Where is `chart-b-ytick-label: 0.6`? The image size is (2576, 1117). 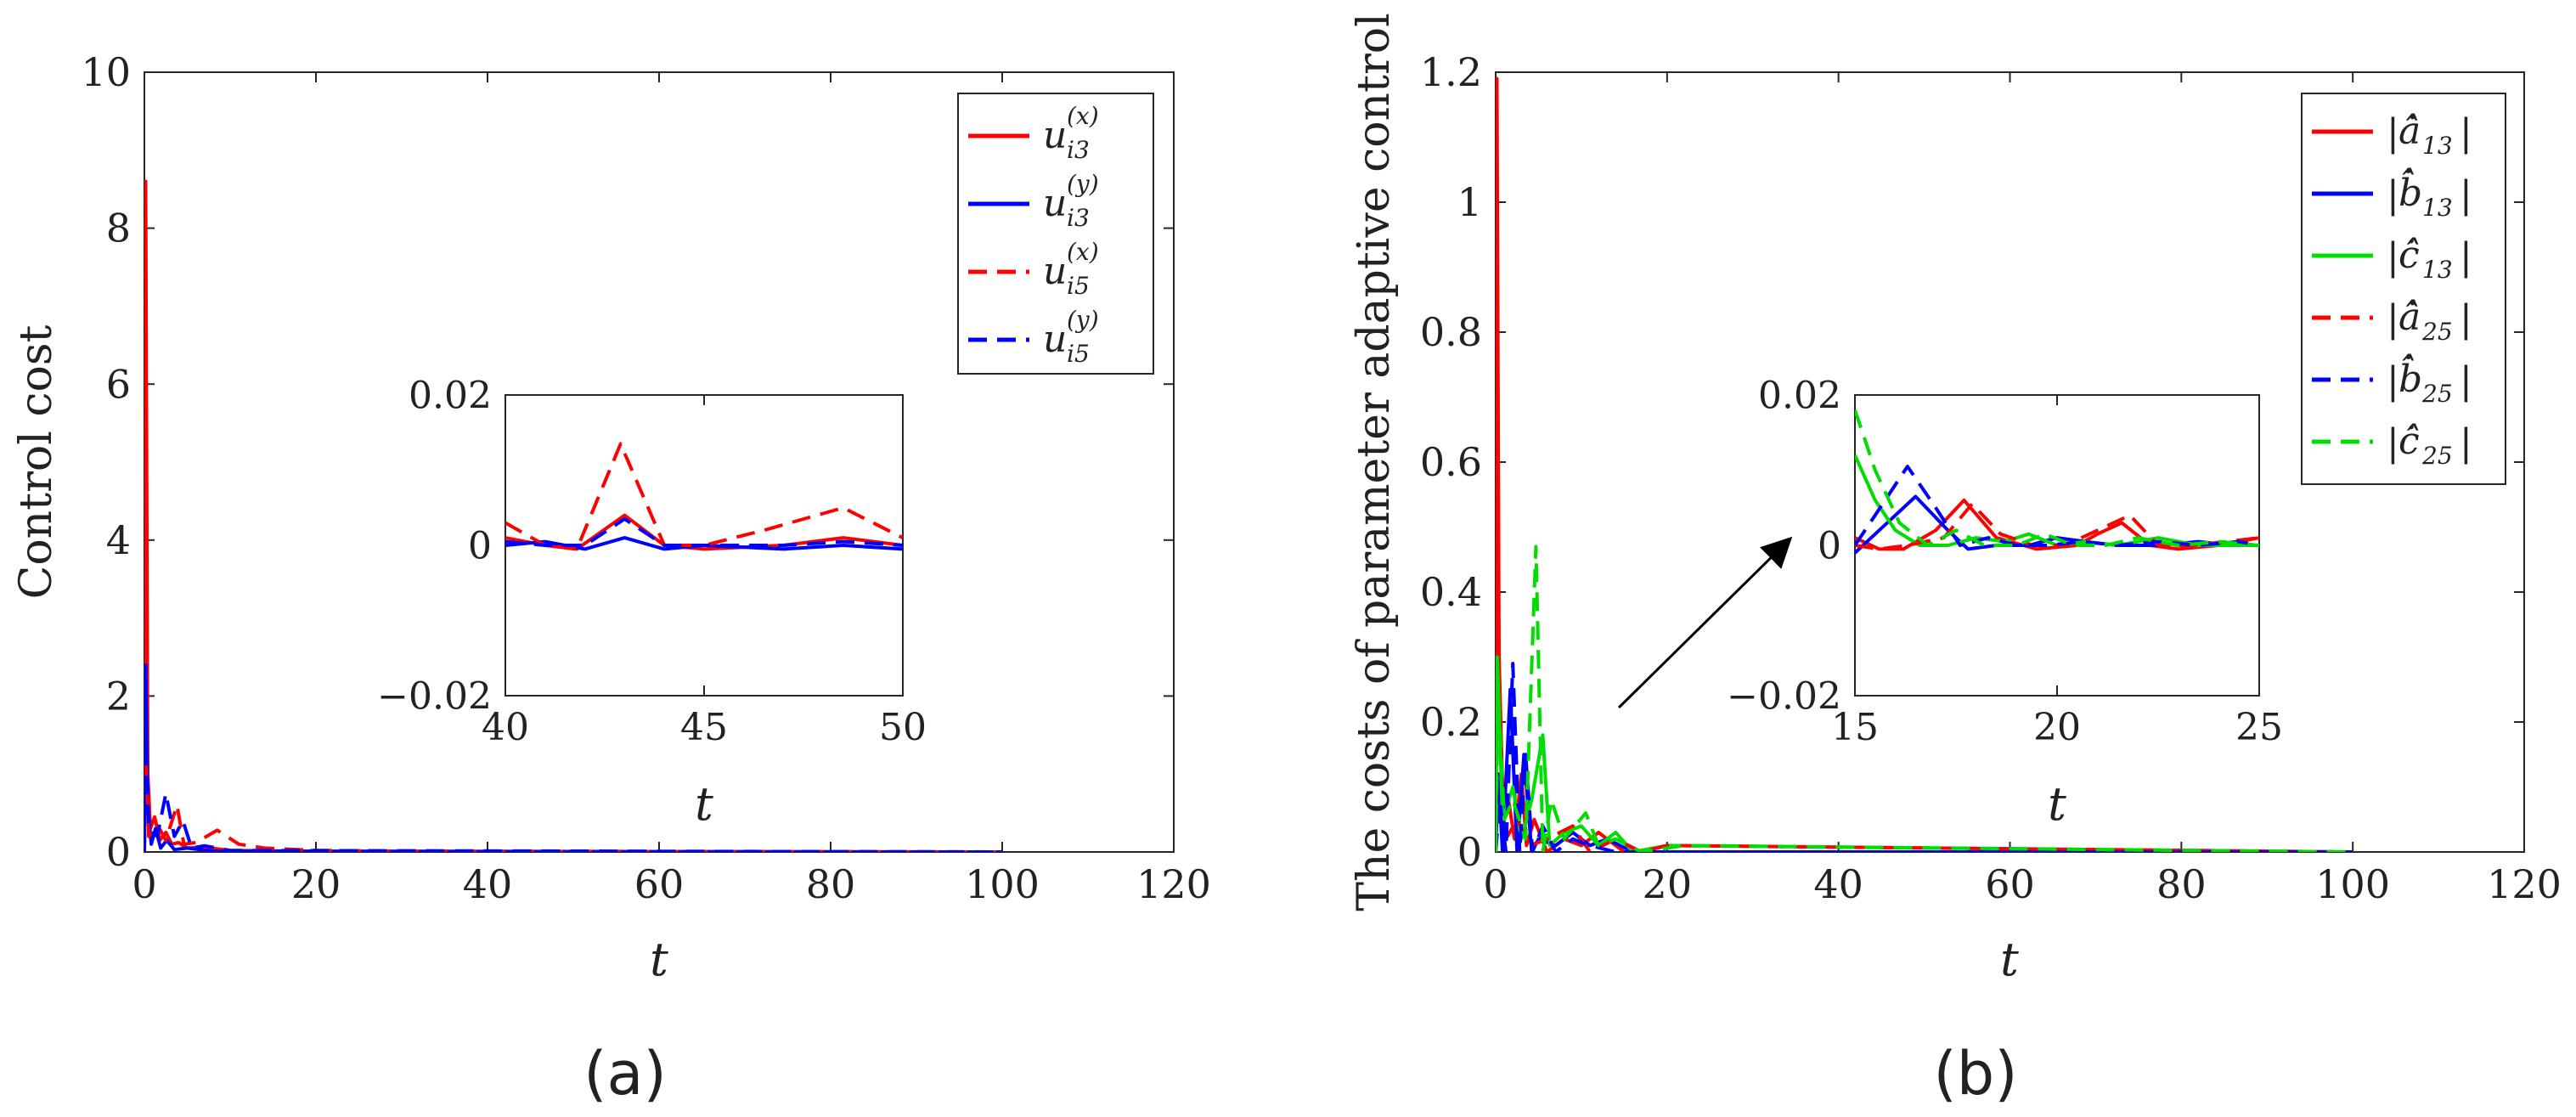
chart-b-ytick-label: 0.6 is located at coordinates (1451, 462).